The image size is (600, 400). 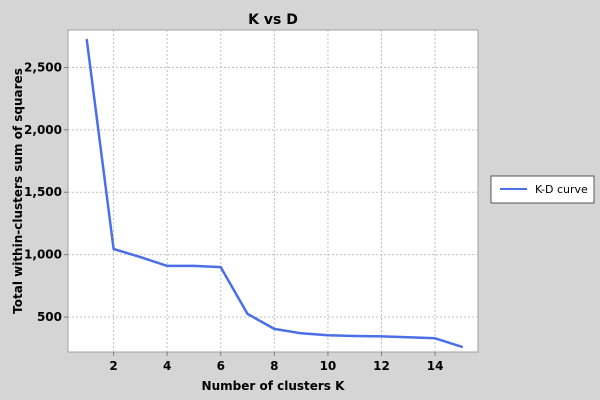 What do you see at coordinates (18, 191) in the screenshot?
I see `y-axis-label: Total within-clusters sum of squares` at bounding box center [18, 191].